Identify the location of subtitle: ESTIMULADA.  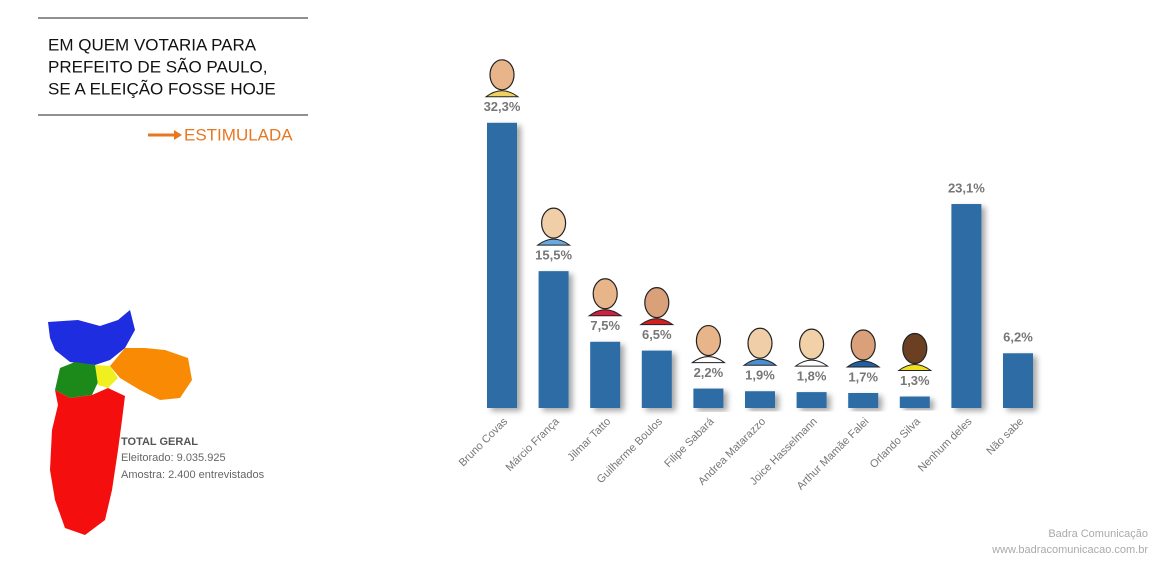
(238, 134).